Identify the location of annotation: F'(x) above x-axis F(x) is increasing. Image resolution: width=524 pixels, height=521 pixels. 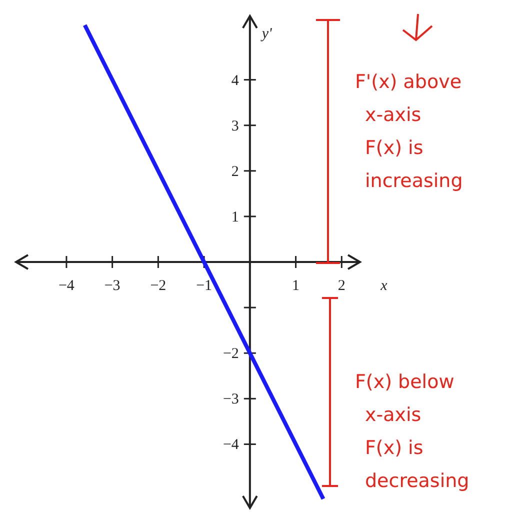
(409, 131).